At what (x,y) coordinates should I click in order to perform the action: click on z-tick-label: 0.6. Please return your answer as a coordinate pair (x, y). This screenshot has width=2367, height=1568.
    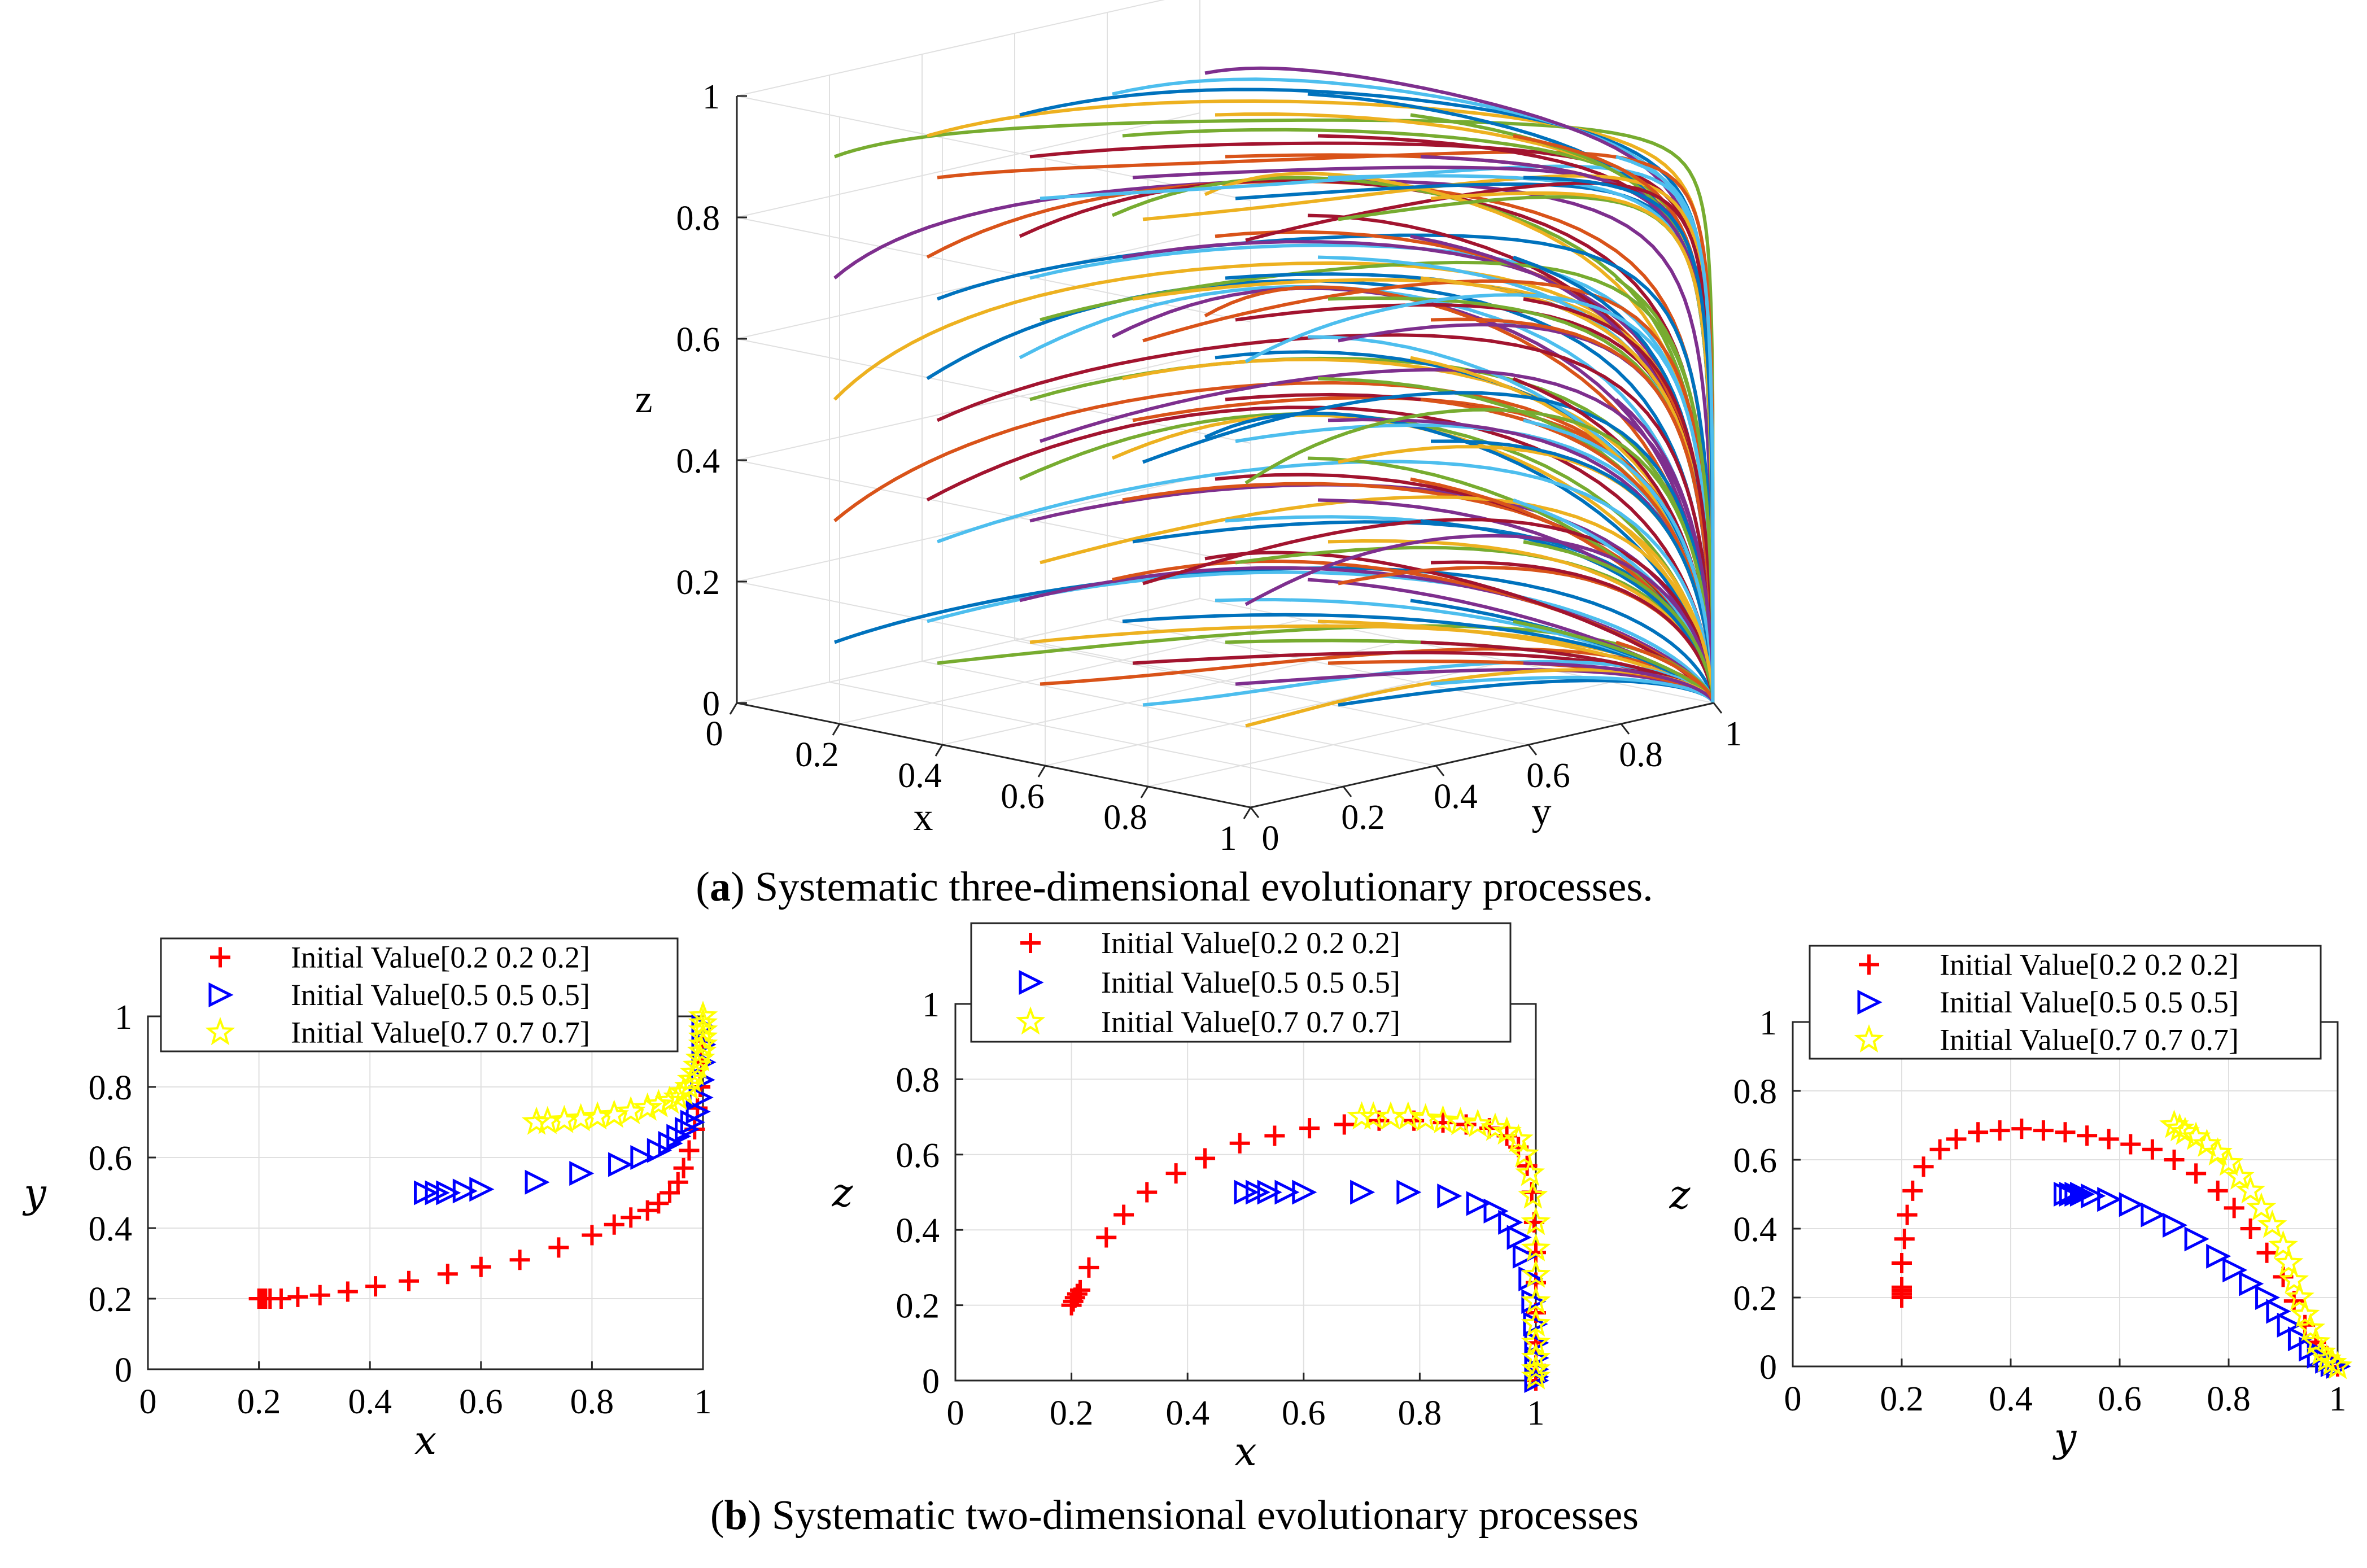
    Looking at the image, I should click on (698, 340).